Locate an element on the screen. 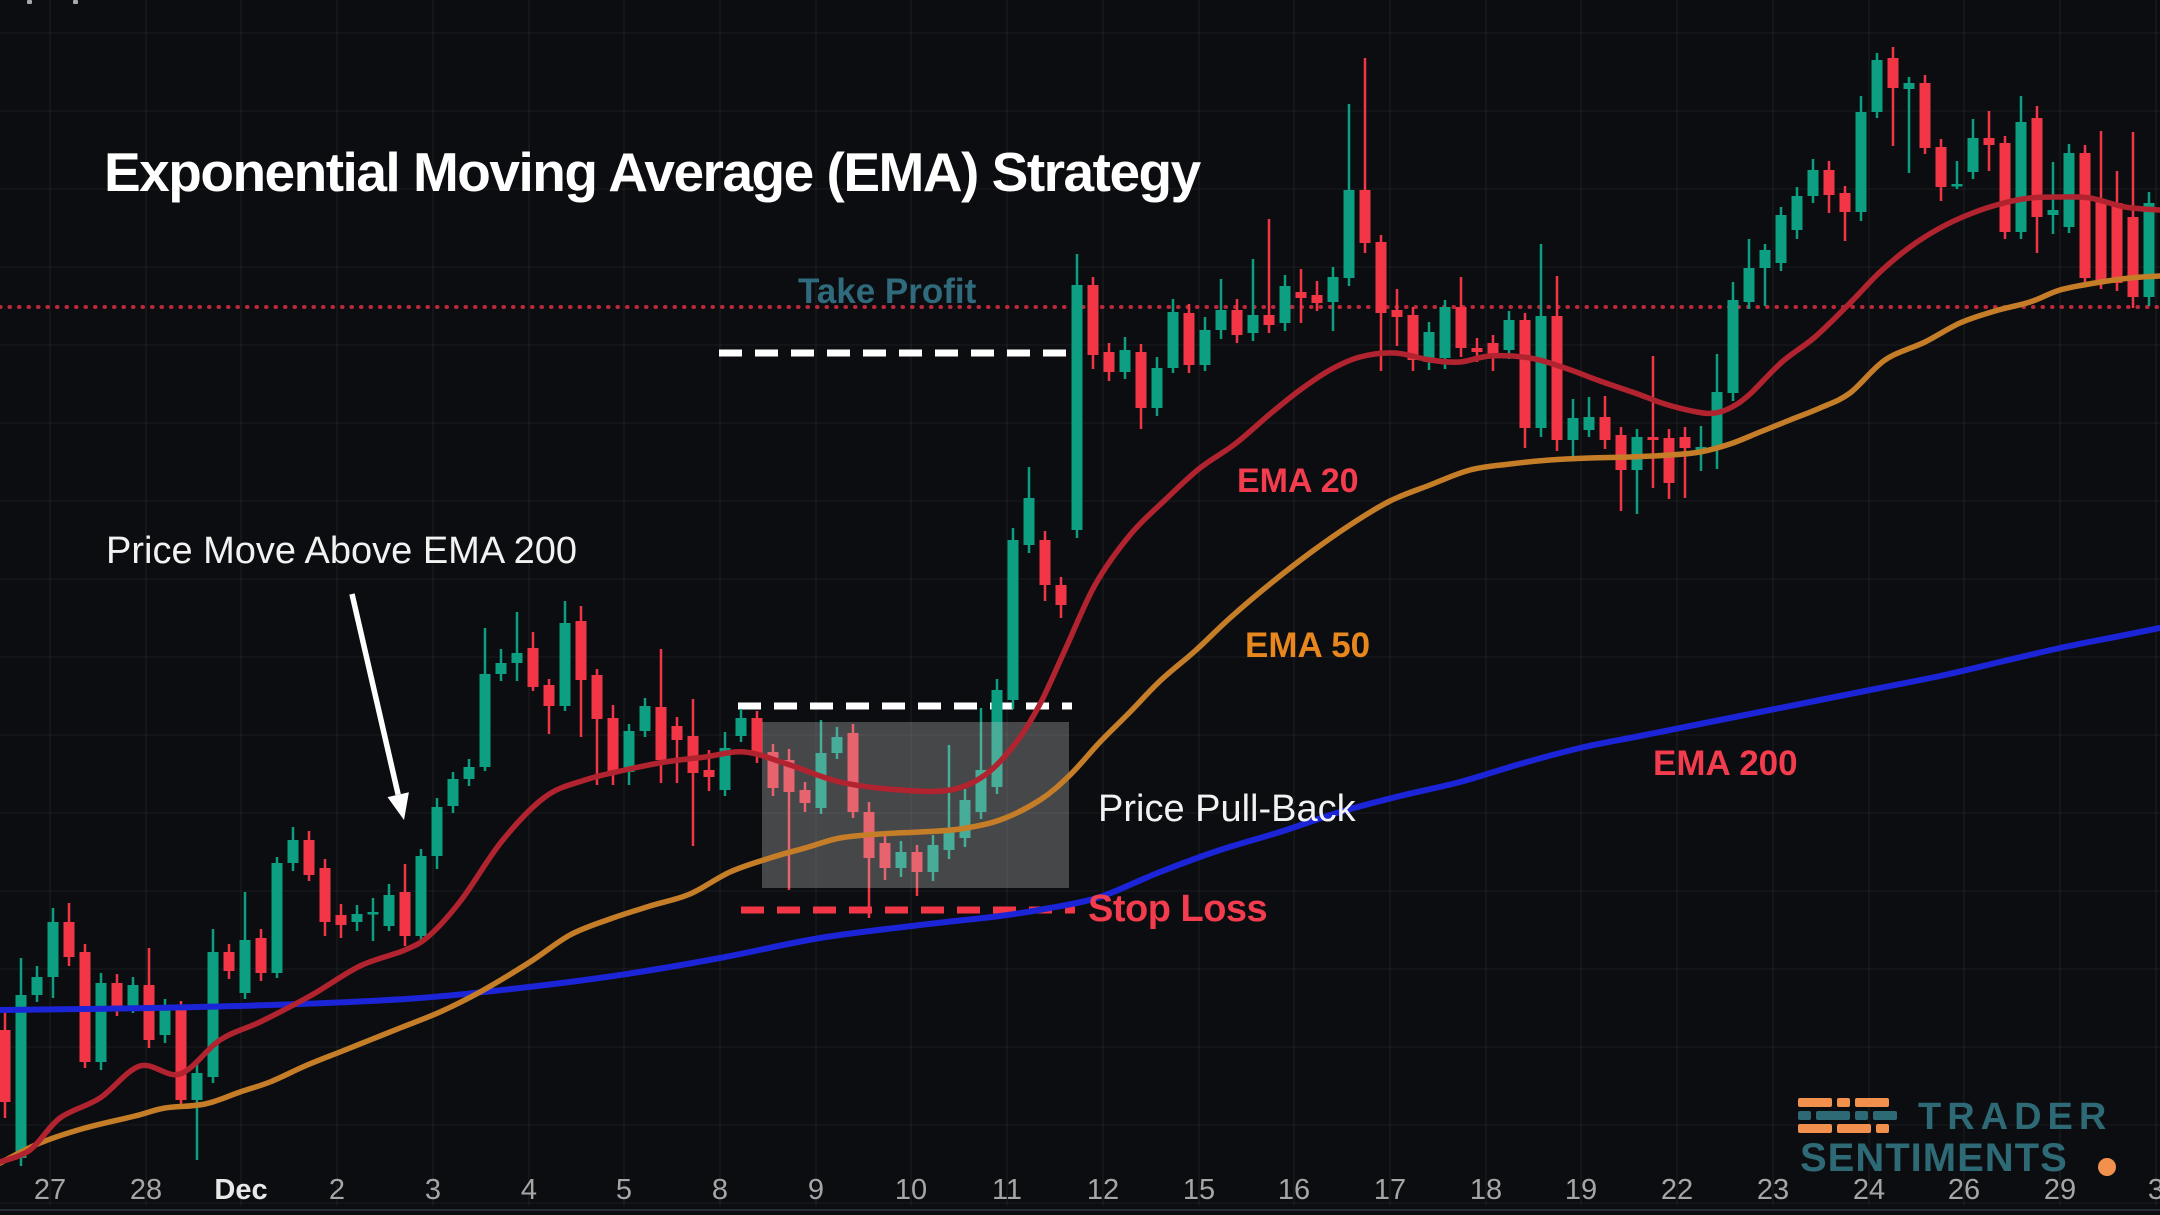 The width and height of the screenshot is (2160, 1215). x-axis-label: 26 is located at coordinates (1964, 1190).